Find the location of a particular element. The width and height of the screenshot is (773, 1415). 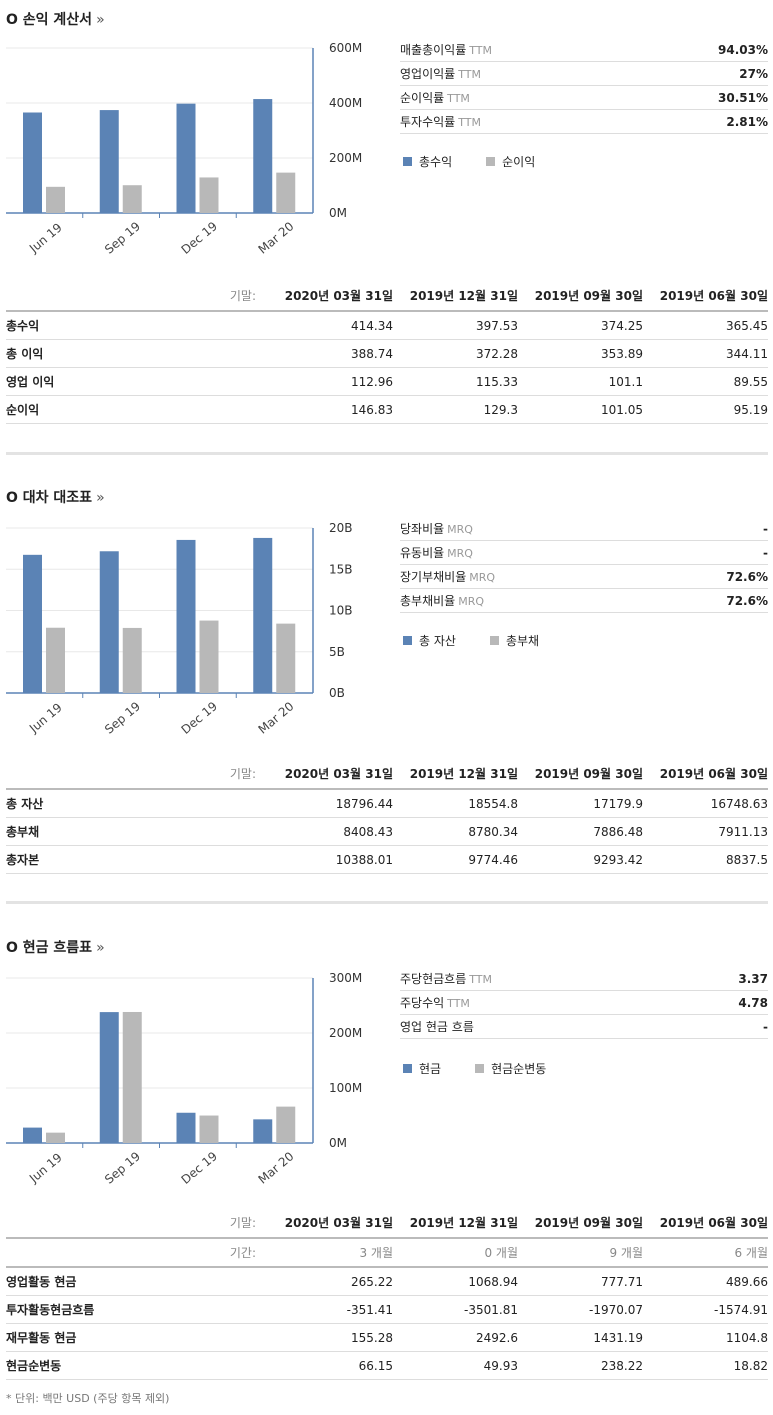

section-title: O 대차 대조표» is located at coordinates (55, 497).